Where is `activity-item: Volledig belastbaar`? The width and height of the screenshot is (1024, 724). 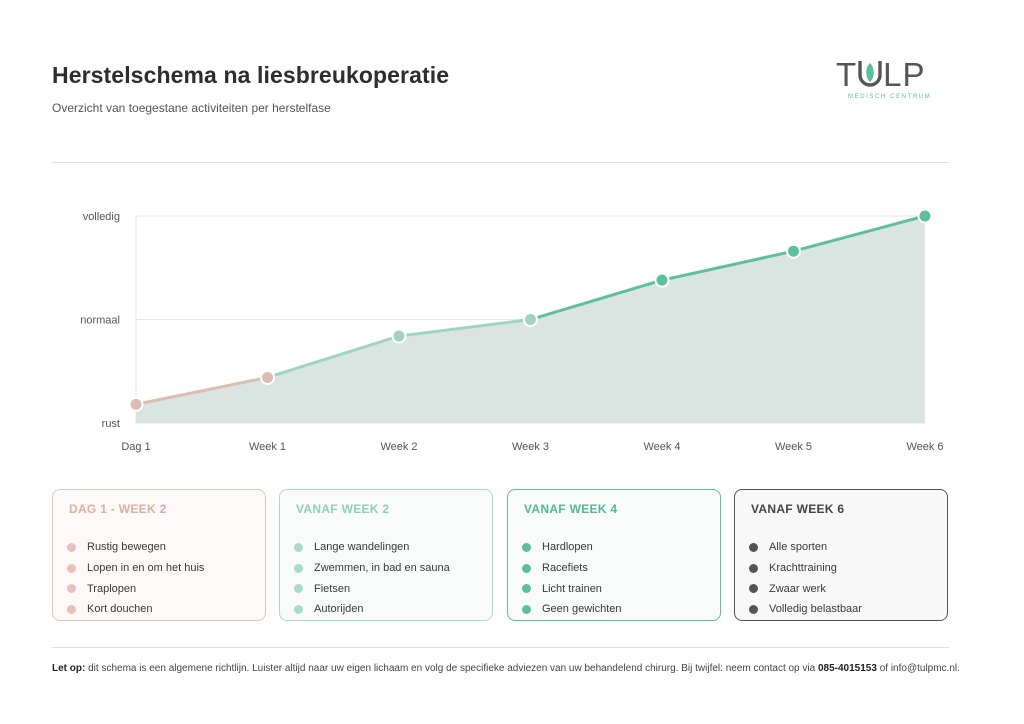
activity-item: Volledig belastbaar is located at coordinates (805, 609).